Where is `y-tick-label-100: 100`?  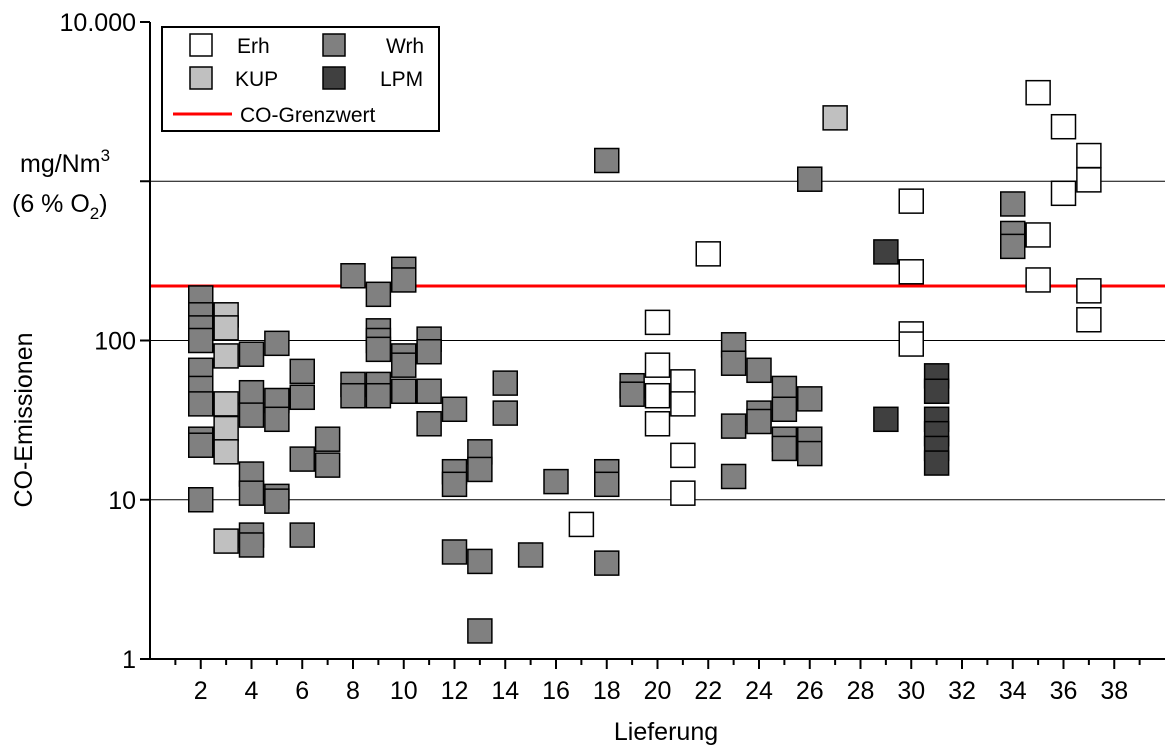
y-tick-label-100: 100 is located at coordinates (115, 342).